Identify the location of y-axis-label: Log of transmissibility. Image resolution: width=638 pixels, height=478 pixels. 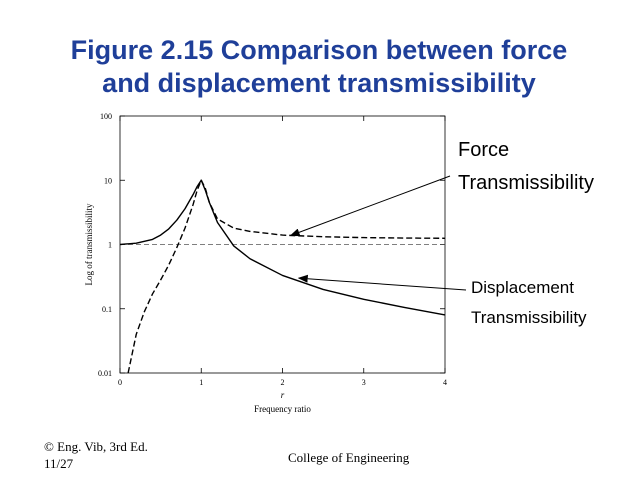
(89, 244).